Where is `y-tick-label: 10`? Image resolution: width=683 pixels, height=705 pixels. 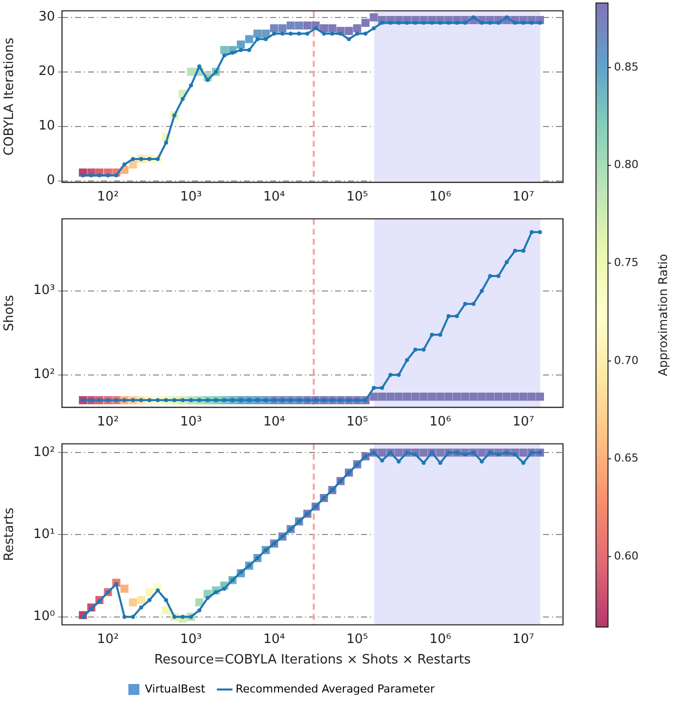
y-tick-label: 10 is located at coordinates (46, 126).